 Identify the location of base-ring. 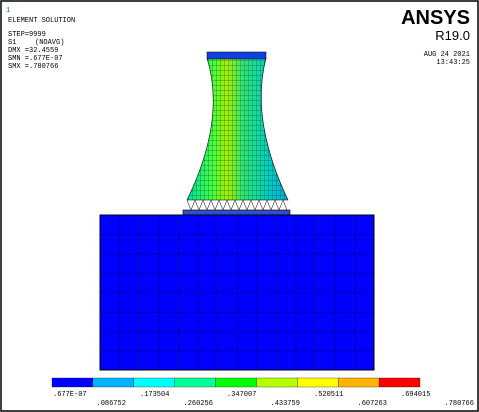
(236, 212).